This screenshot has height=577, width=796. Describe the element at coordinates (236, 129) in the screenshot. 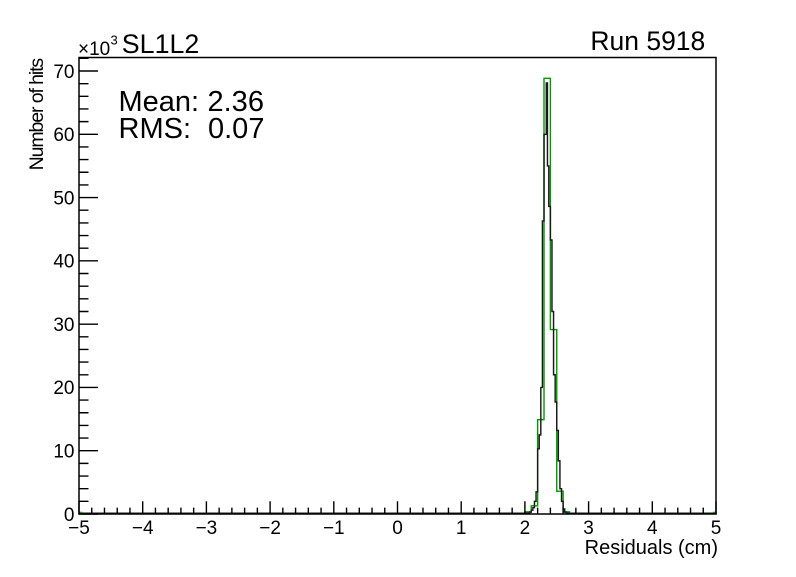

I see `svg-text: 0.07` at that location.